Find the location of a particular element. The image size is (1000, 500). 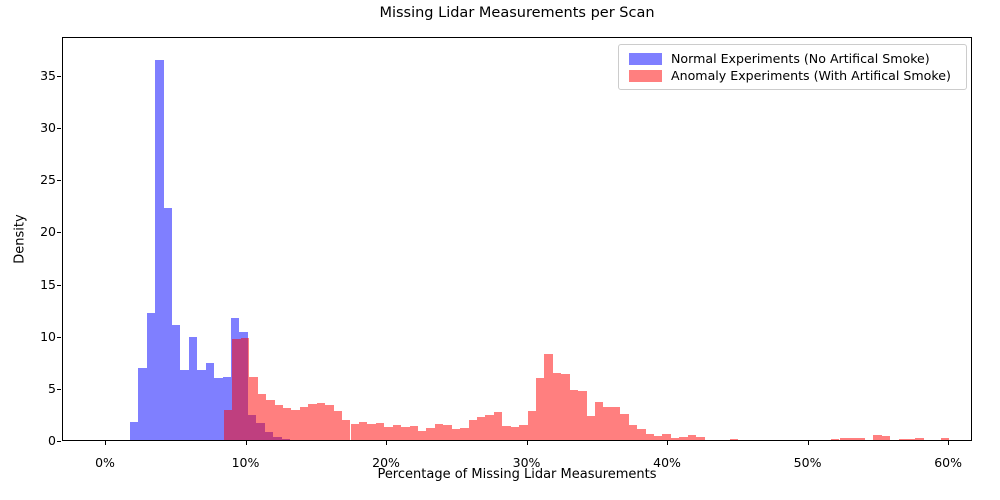

anomaly-swatch-icon is located at coordinates (645, 75).